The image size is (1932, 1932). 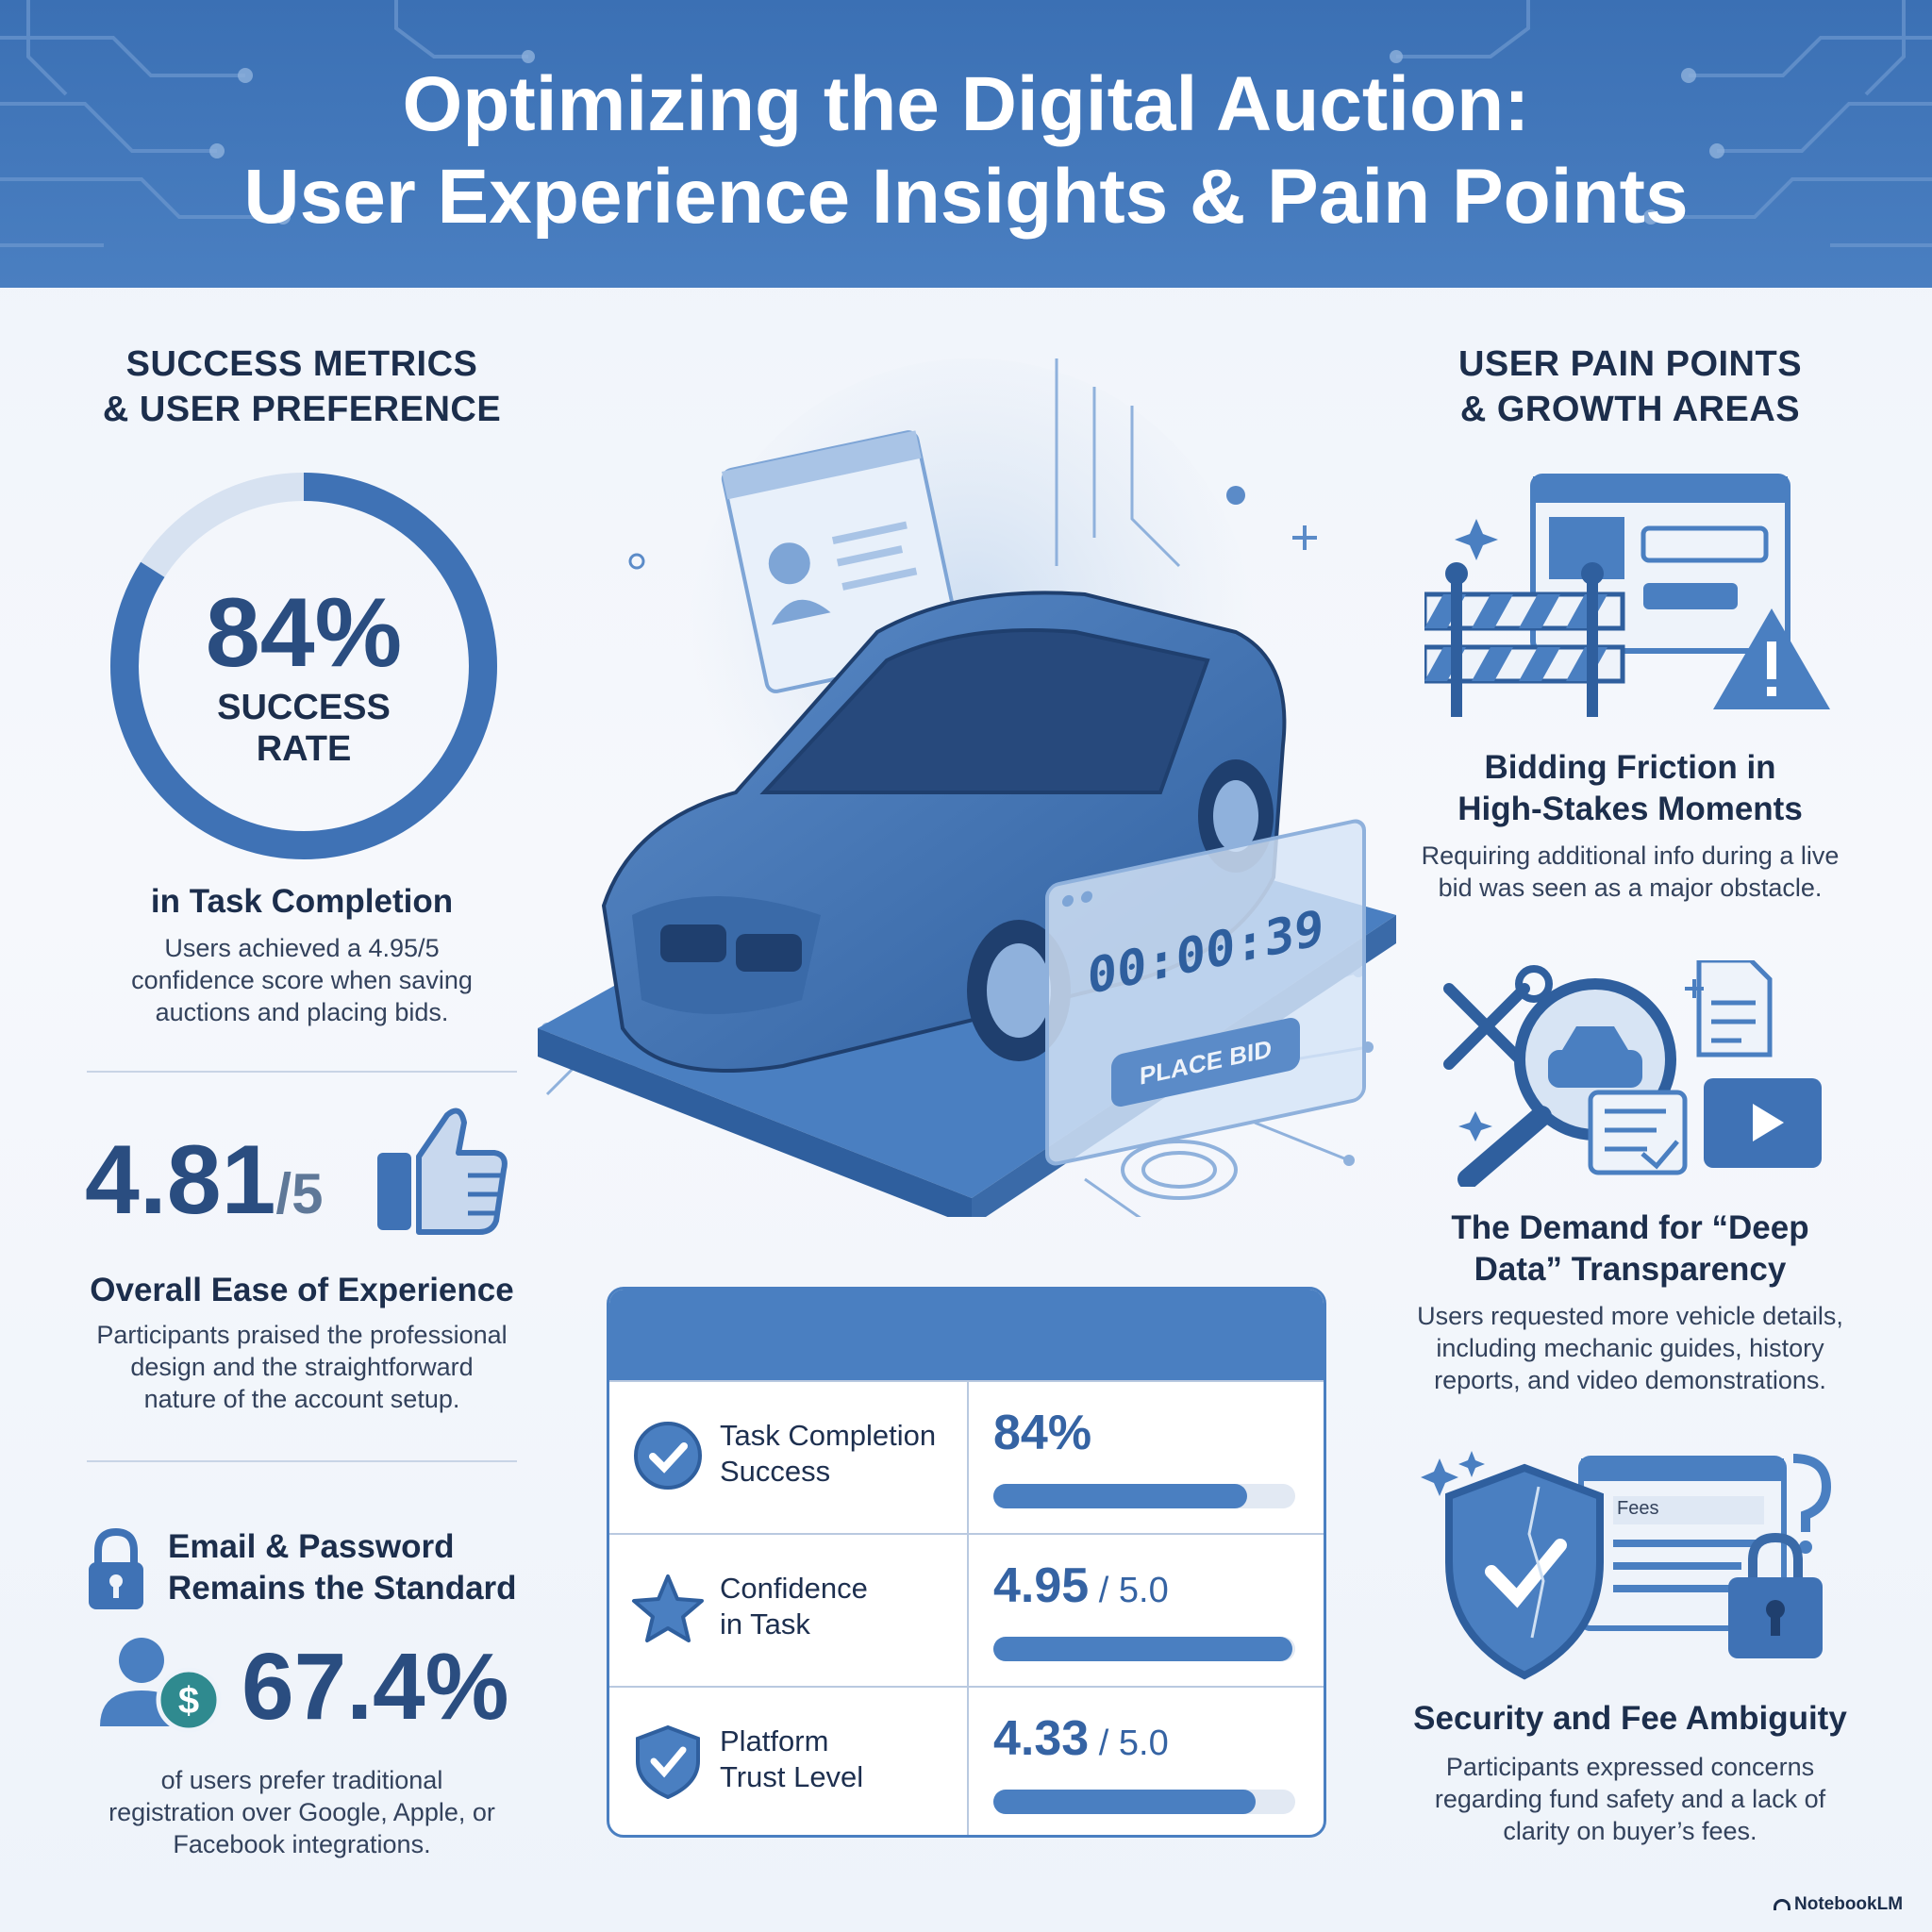 What do you see at coordinates (792, 1758) in the screenshot?
I see `row-label: Platform Trust Level` at bounding box center [792, 1758].